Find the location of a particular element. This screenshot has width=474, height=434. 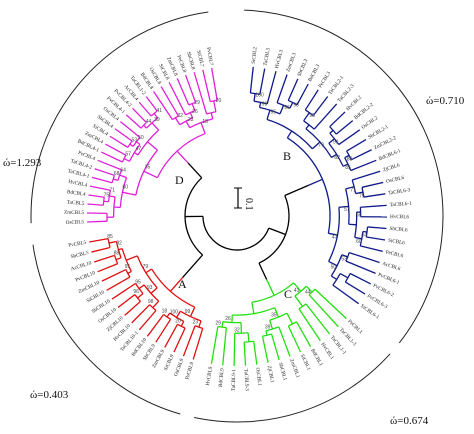

leaf-label: SiCBL2 is located at coordinates (255, 55).